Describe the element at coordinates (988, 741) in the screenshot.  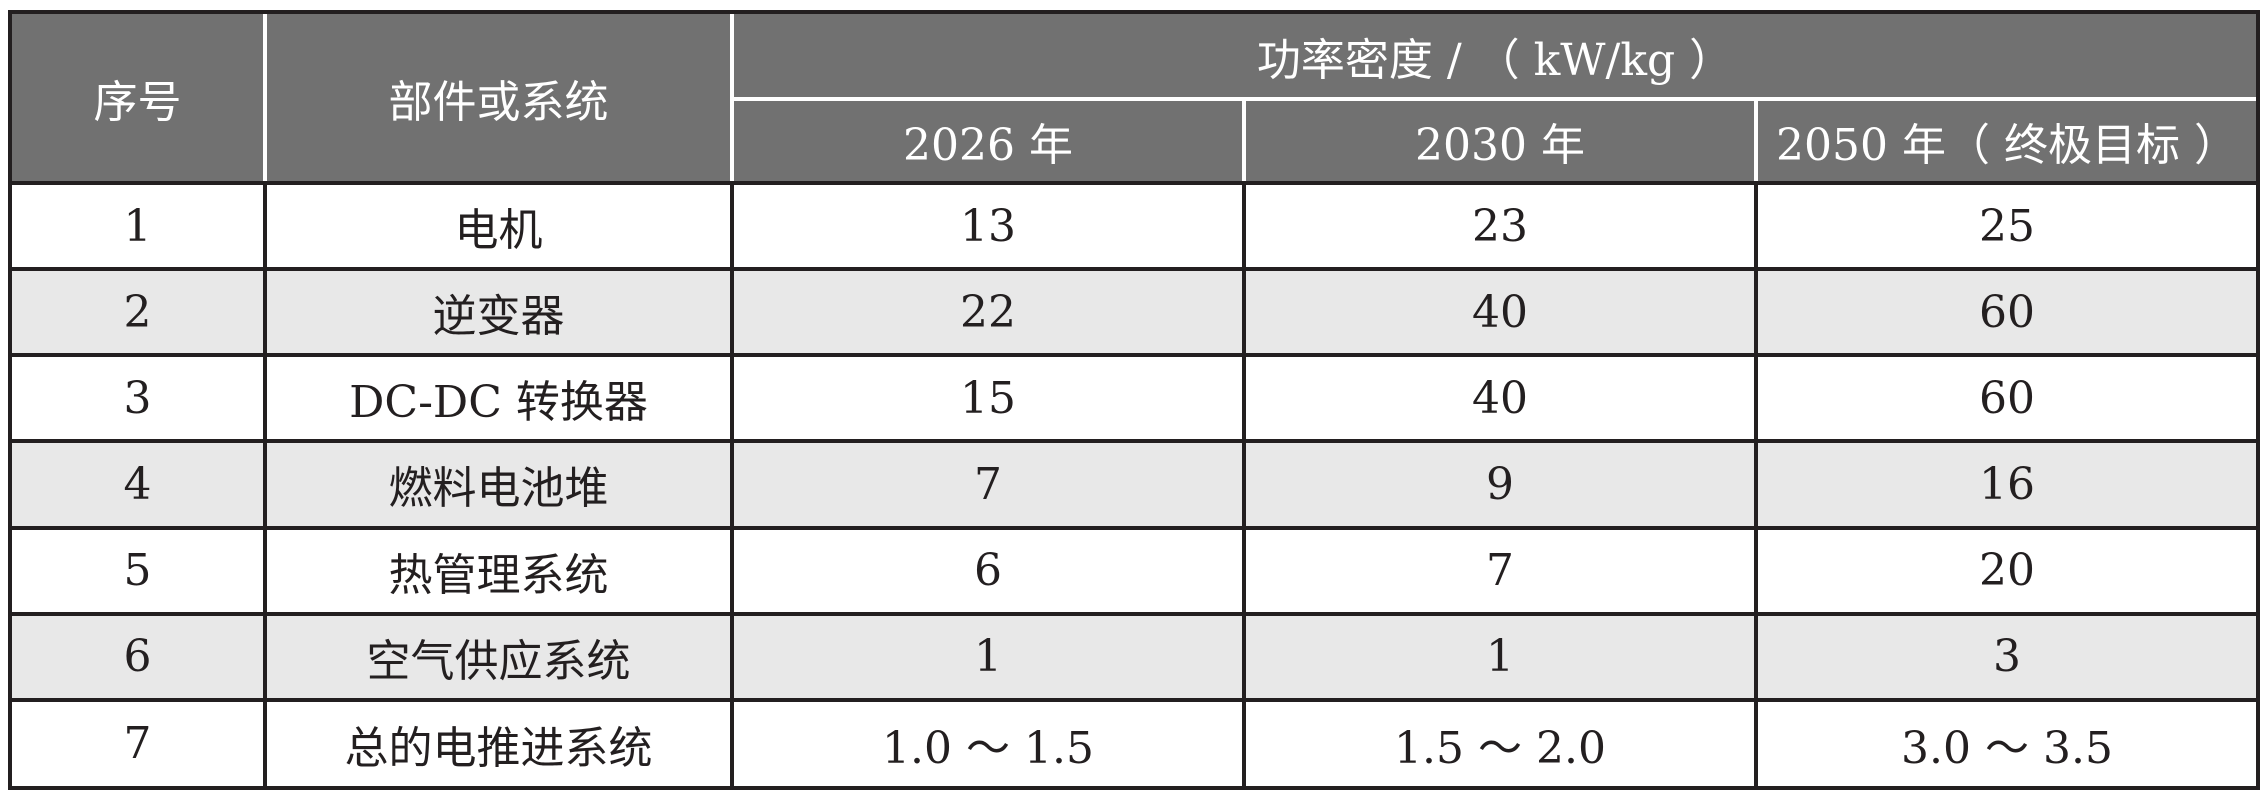
I see `cell-2026: 1.0 ～ 1.5` at that location.